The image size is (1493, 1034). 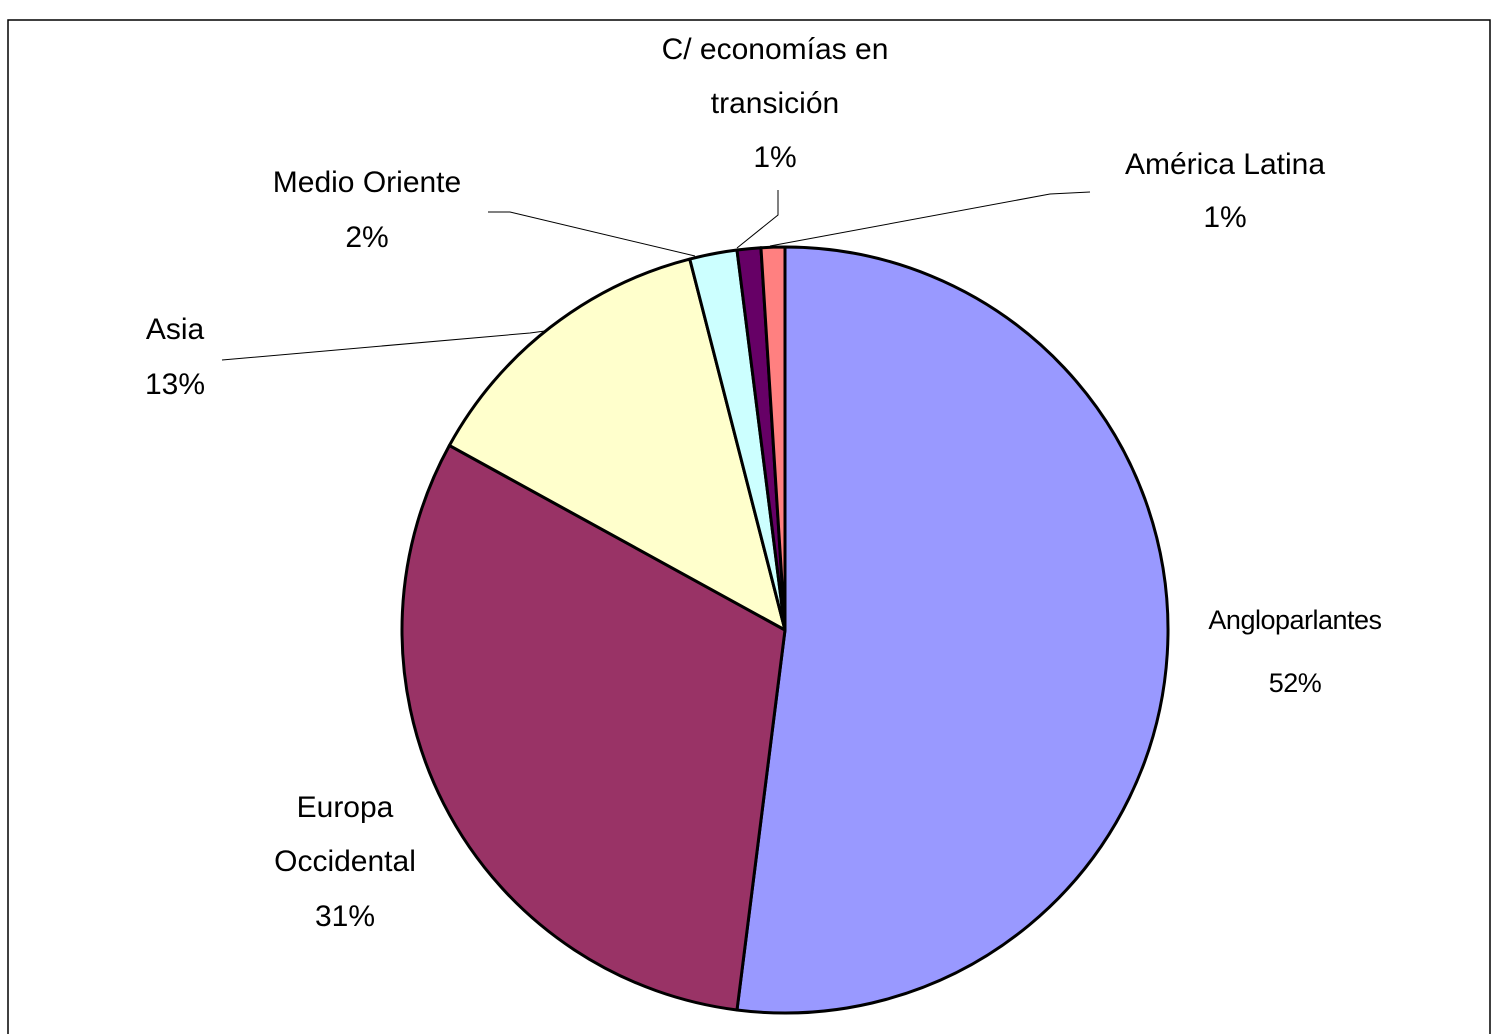 I want to click on value-label: 31%, so click(x=345, y=916).